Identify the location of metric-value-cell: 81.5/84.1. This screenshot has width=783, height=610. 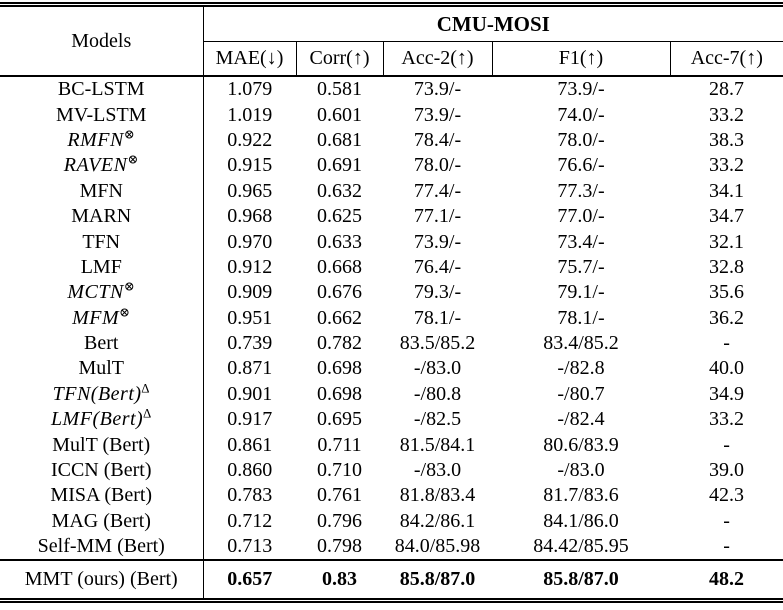
(437, 444).